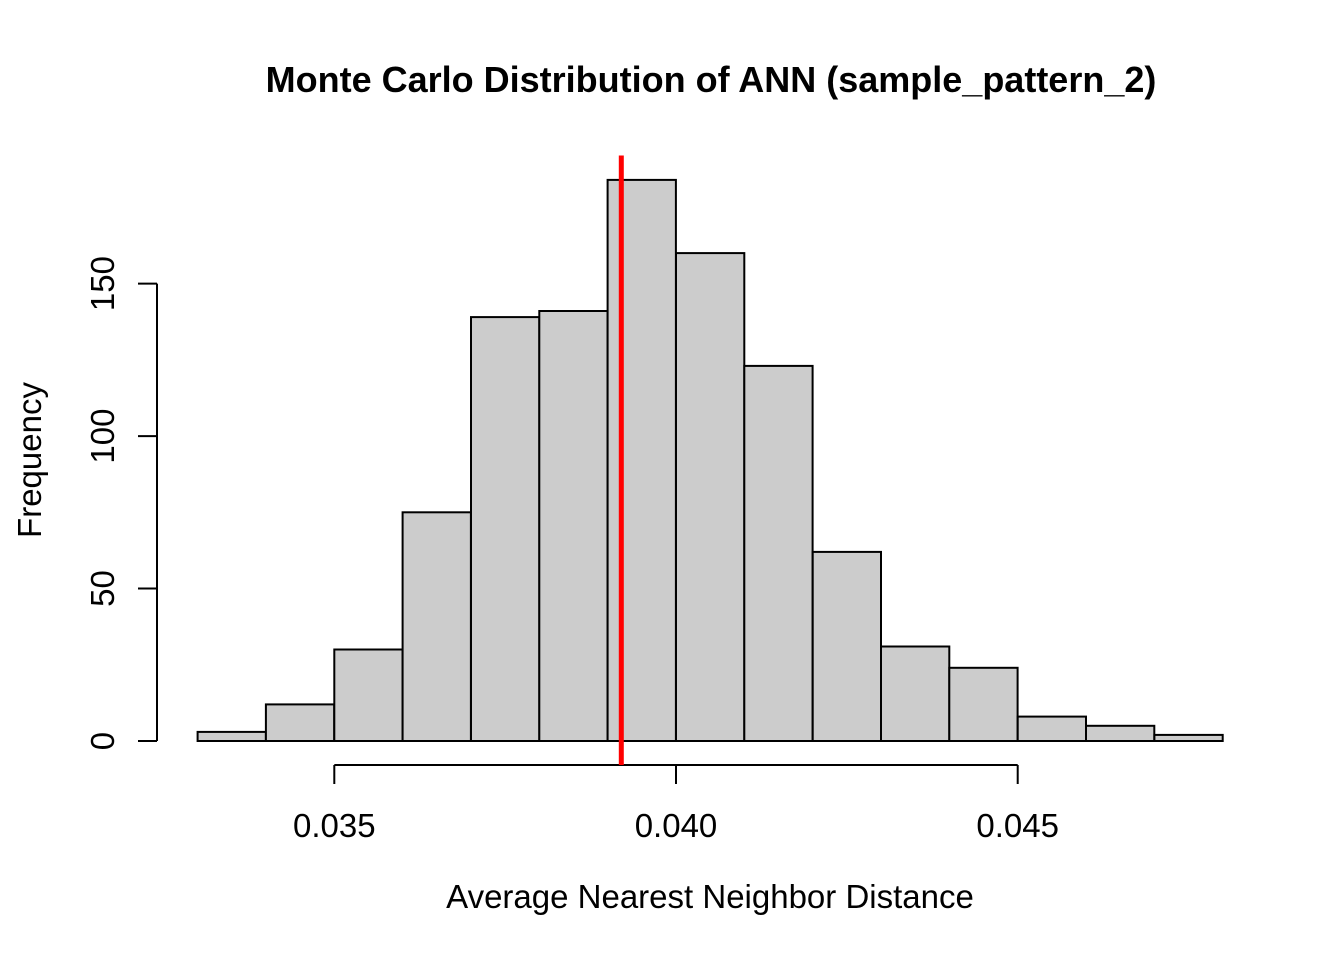  I want to click on x-tick-label: 0.035, so click(334, 825).